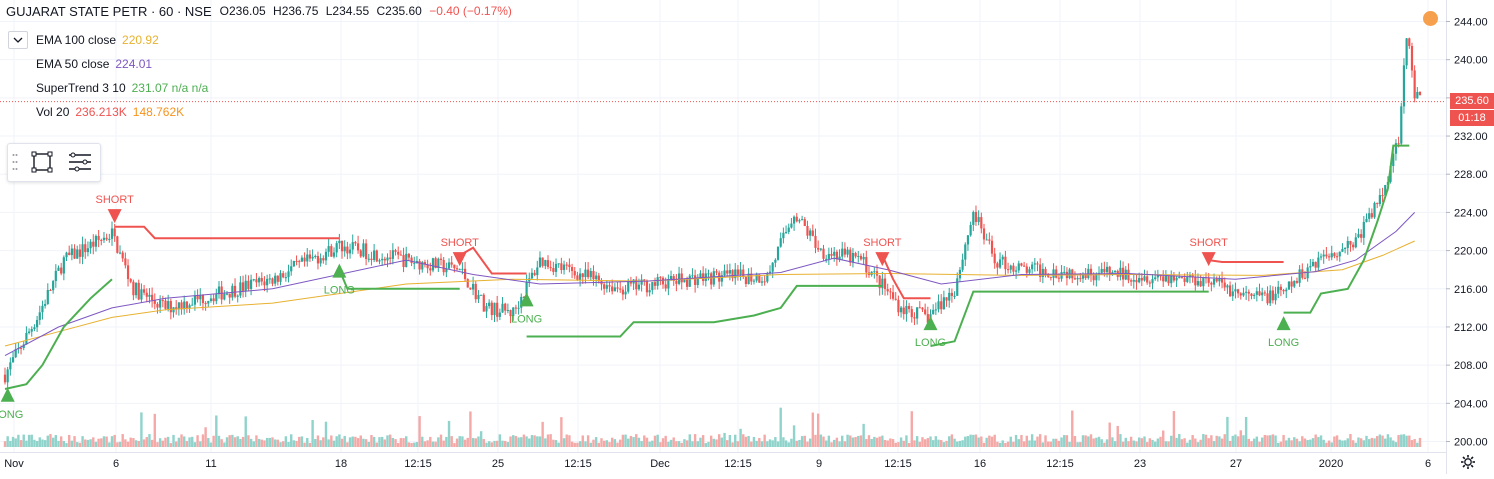 Image resolution: width=1494 pixels, height=479 pixels. I want to click on long-signal-marker, so click(7, 394).